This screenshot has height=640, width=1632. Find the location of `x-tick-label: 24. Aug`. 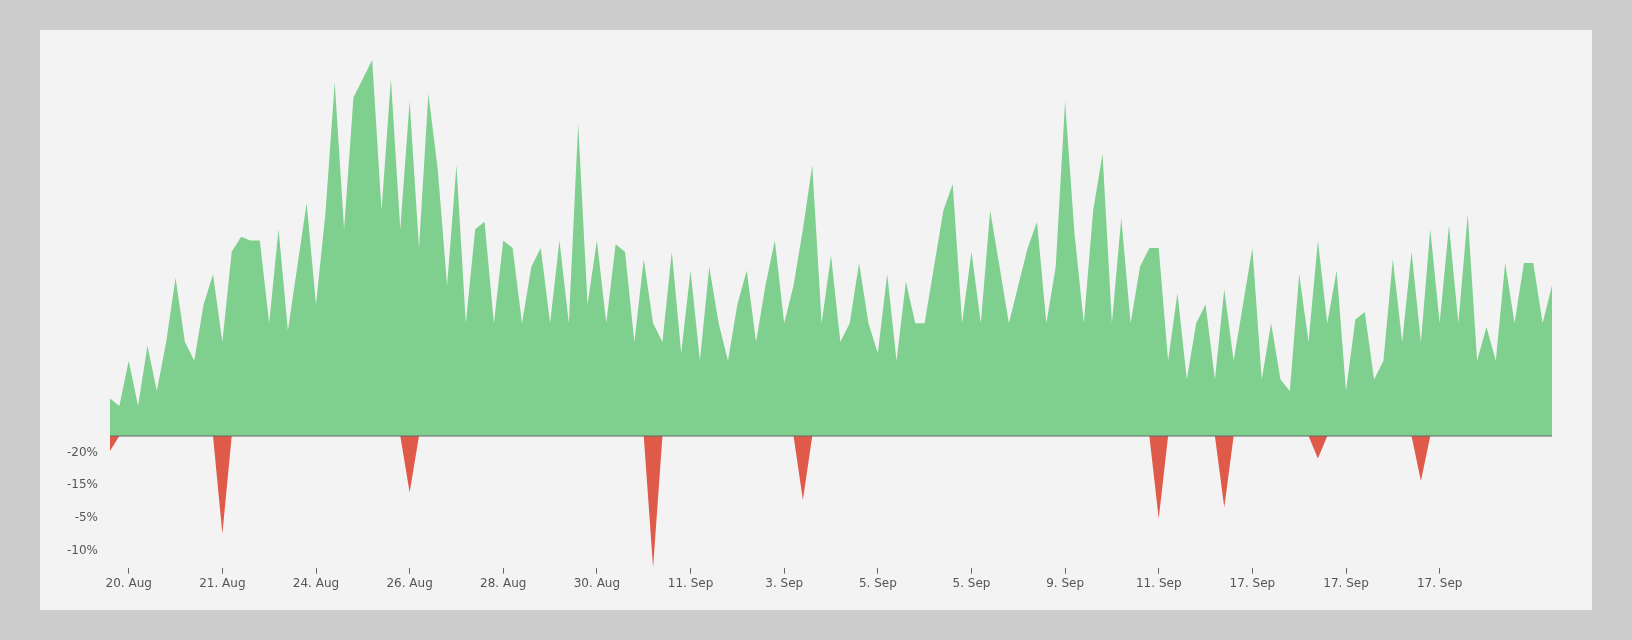

x-tick-label: 24. Aug is located at coordinates (316, 582).